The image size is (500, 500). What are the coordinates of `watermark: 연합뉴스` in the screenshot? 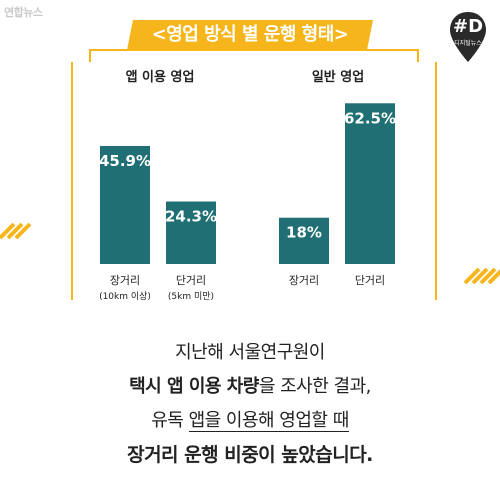 It's located at (23, 12).